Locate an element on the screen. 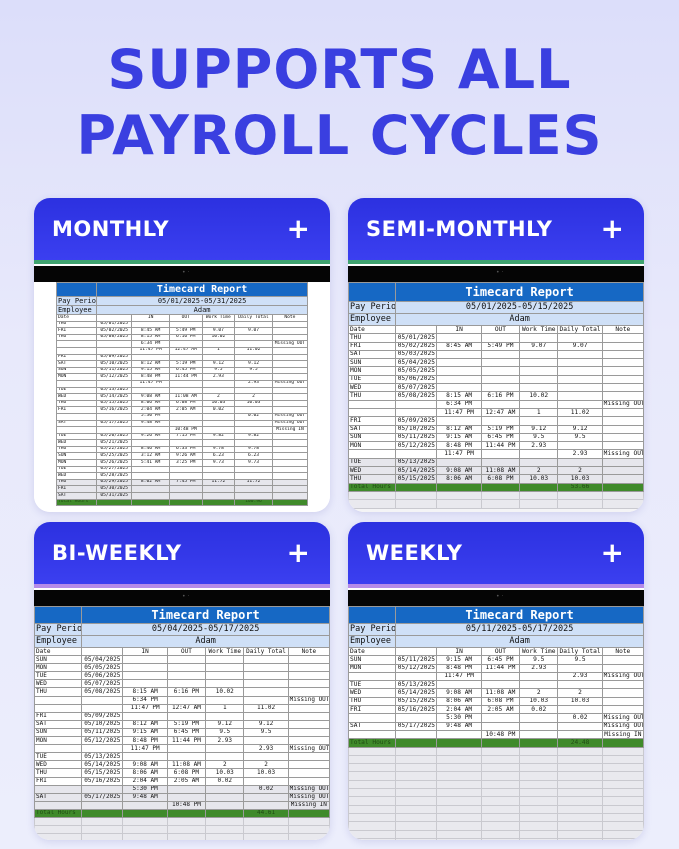 Image resolution: width=679 pixels, height=849 pixels. report-title: Timecard Report is located at coordinates (202, 289).